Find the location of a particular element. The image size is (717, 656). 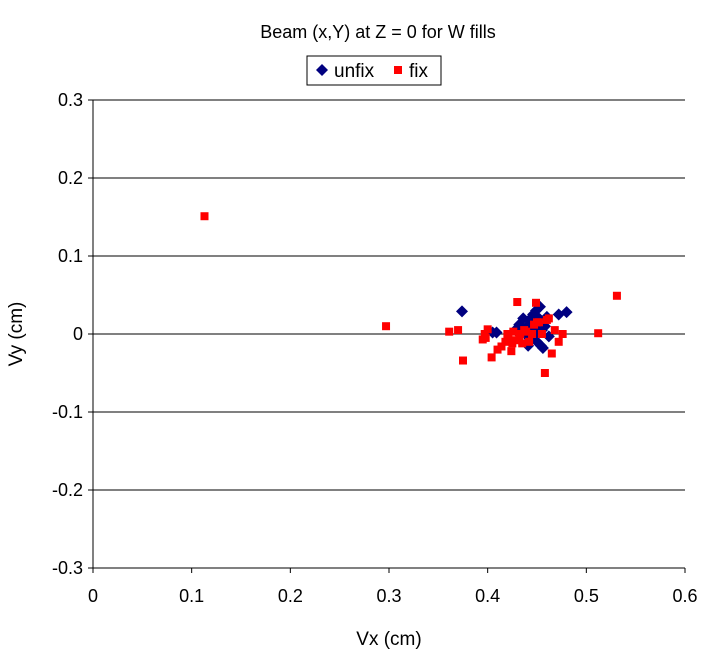

x-tick-labels: 0 0.1 0.2 0.3 0.4 0.5 0.6 is located at coordinates (393, 596).